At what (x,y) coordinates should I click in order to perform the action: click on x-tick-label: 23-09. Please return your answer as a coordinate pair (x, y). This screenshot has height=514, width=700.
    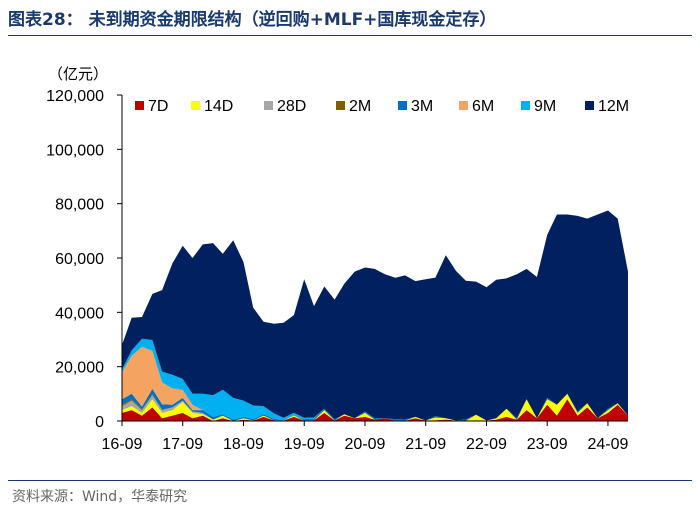
    Looking at the image, I should click on (547, 444).